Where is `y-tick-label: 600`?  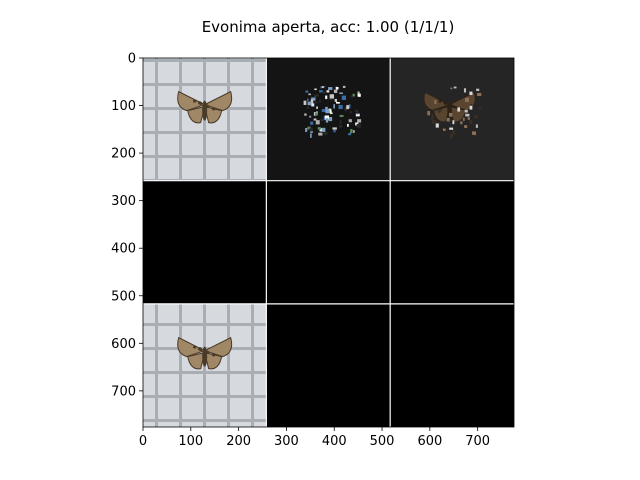
y-tick-label: 600 is located at coordinates (123, 344).